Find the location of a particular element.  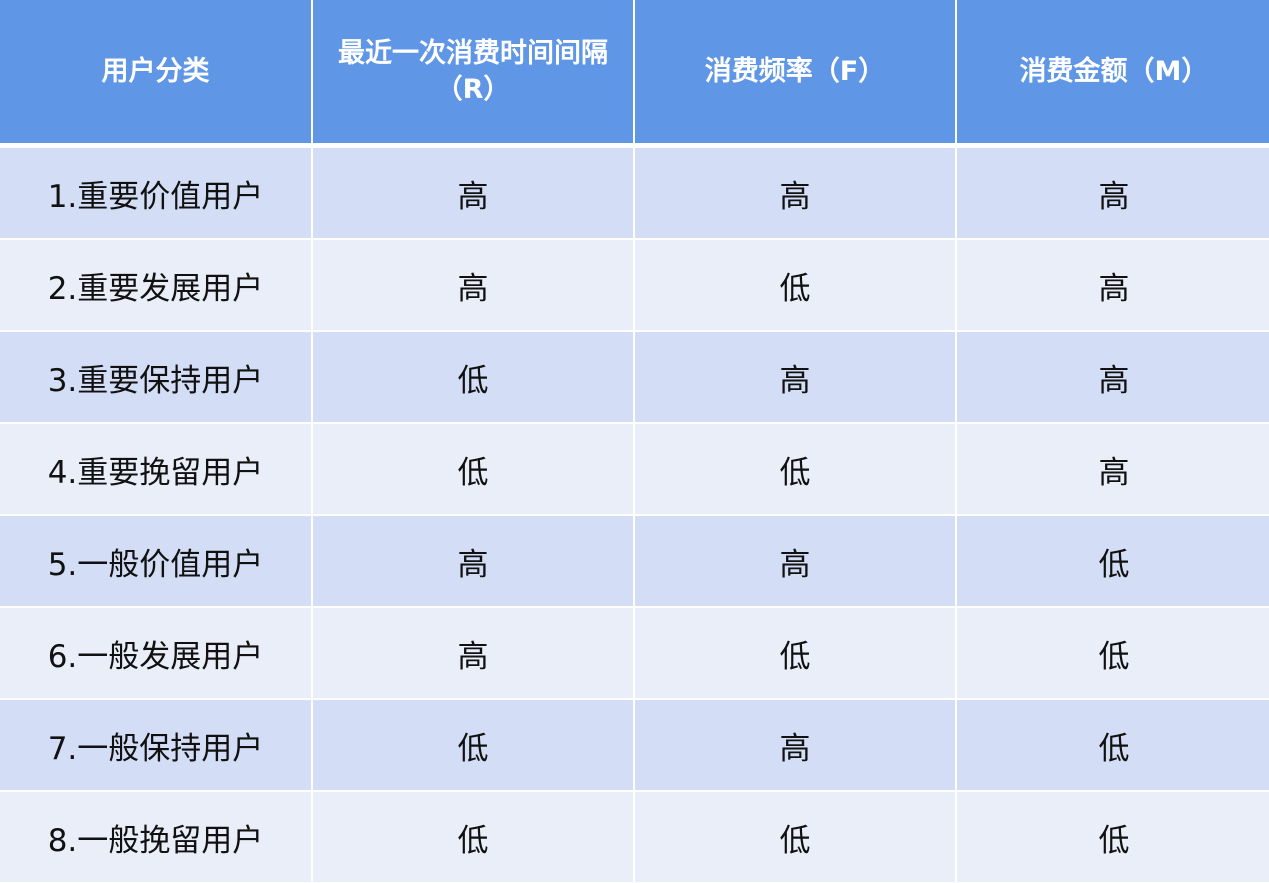

cell-category: 3.重要保持用户 is located at coordinates (155, 377).